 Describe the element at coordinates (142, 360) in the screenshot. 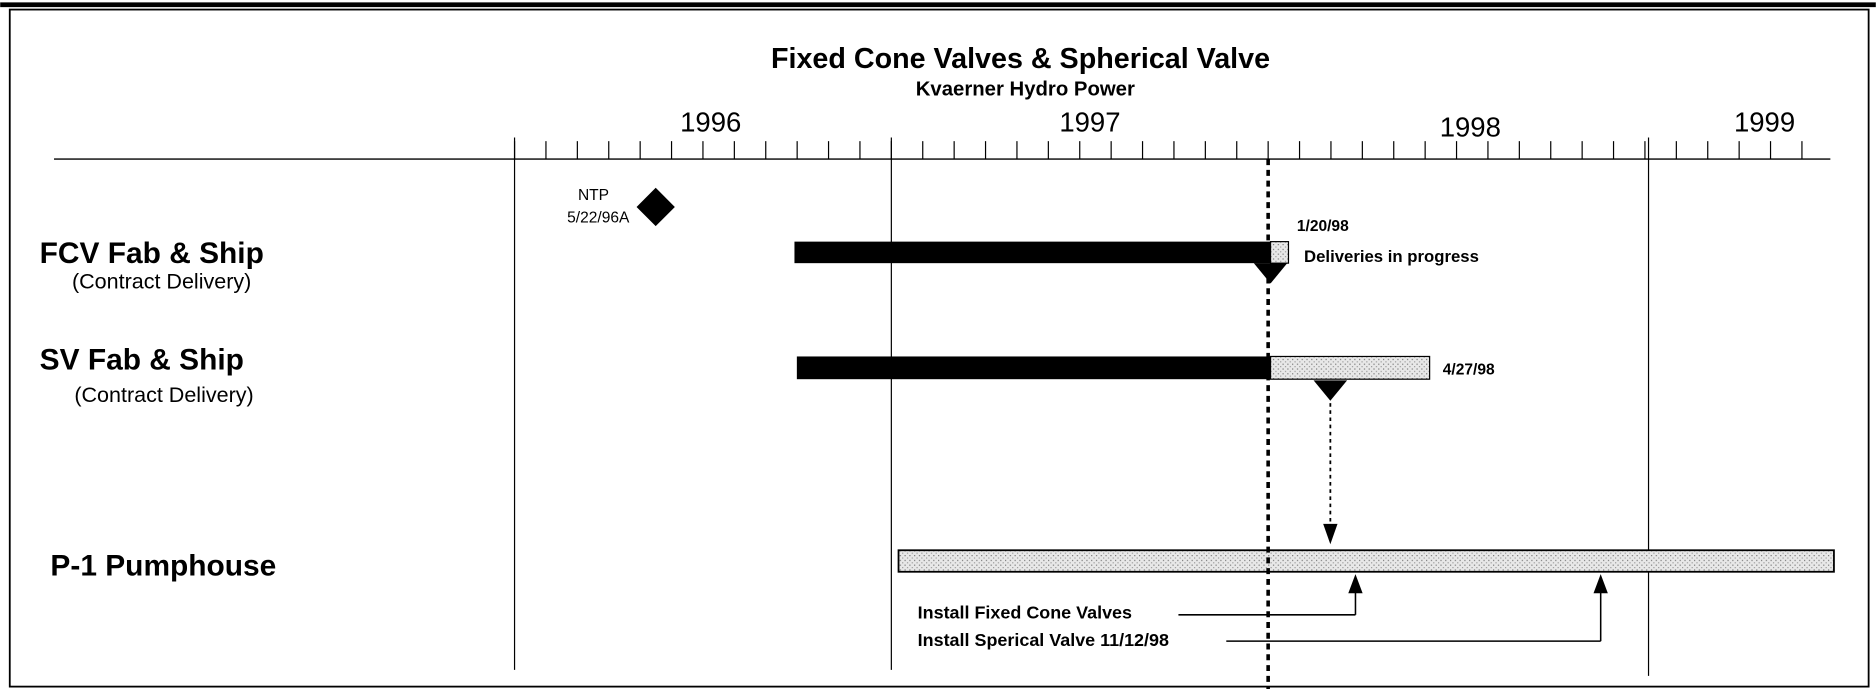

I see `row-label: SV Fab & Ship` at that location.